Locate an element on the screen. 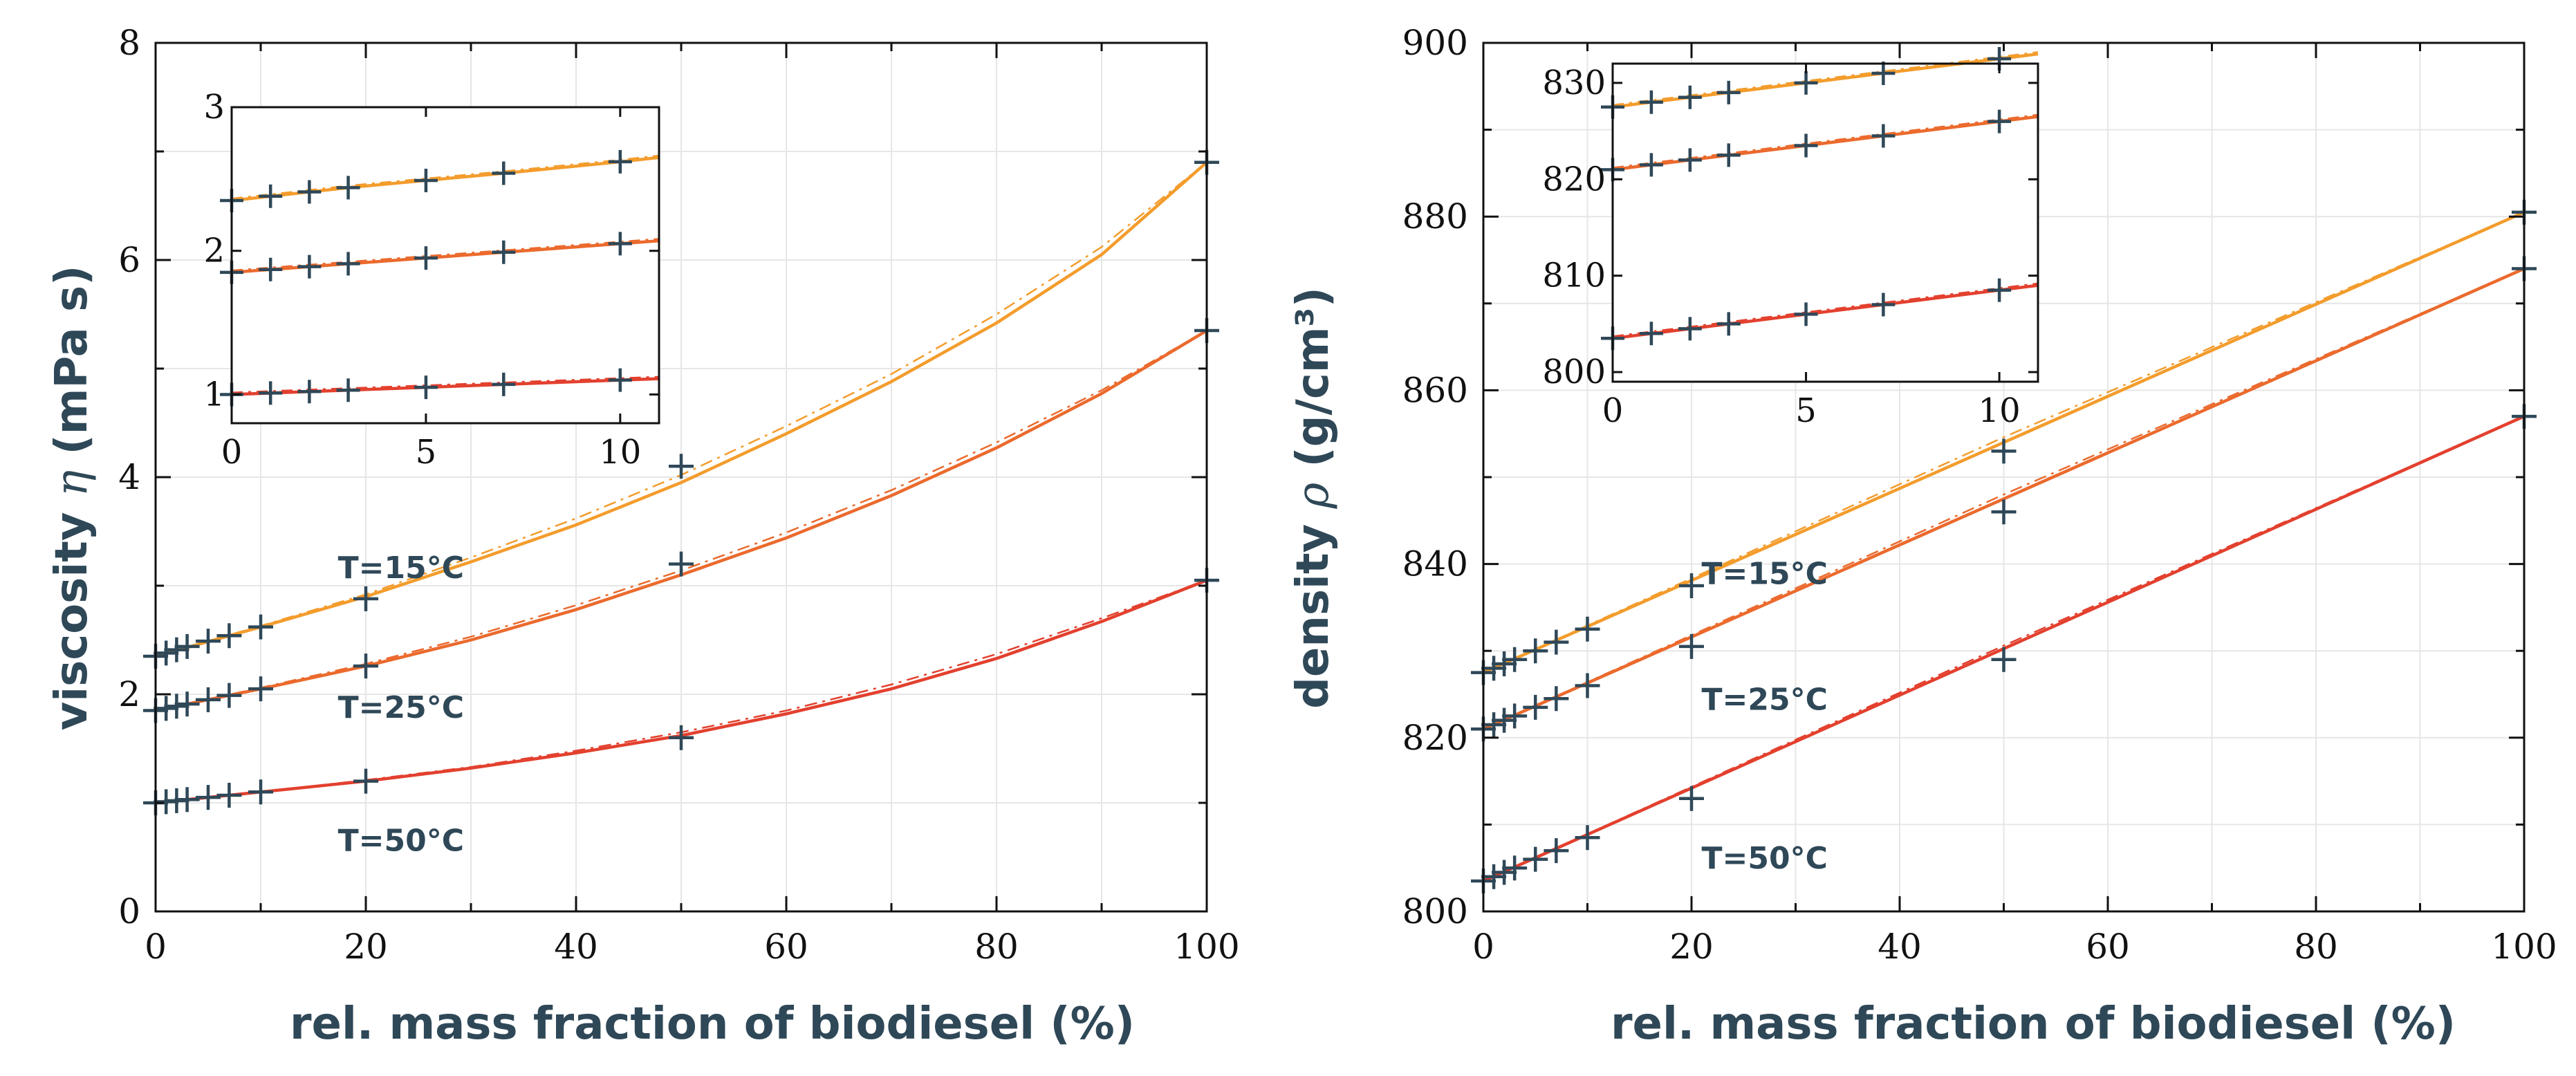  density-inset-series-1-dashdot is located at coordinates (1825, 141).